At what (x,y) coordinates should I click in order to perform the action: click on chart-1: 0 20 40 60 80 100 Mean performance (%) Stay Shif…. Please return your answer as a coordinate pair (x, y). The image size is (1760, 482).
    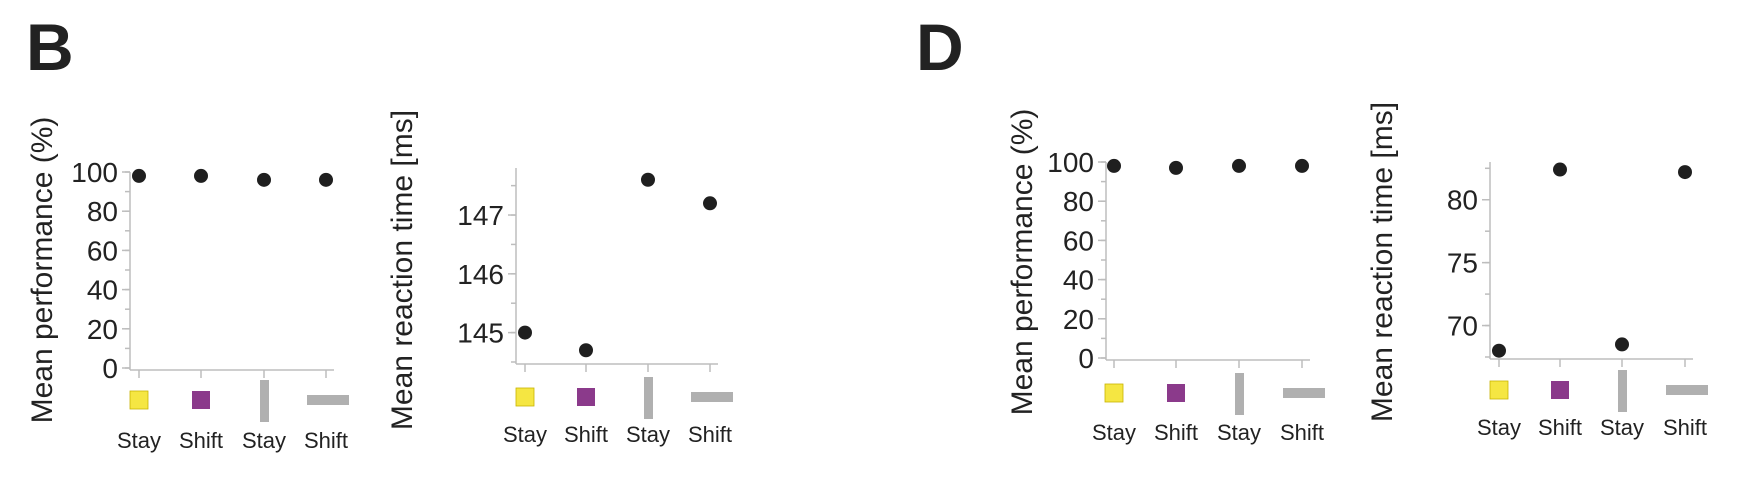
    Looking at the image, I should click on (187, 285).